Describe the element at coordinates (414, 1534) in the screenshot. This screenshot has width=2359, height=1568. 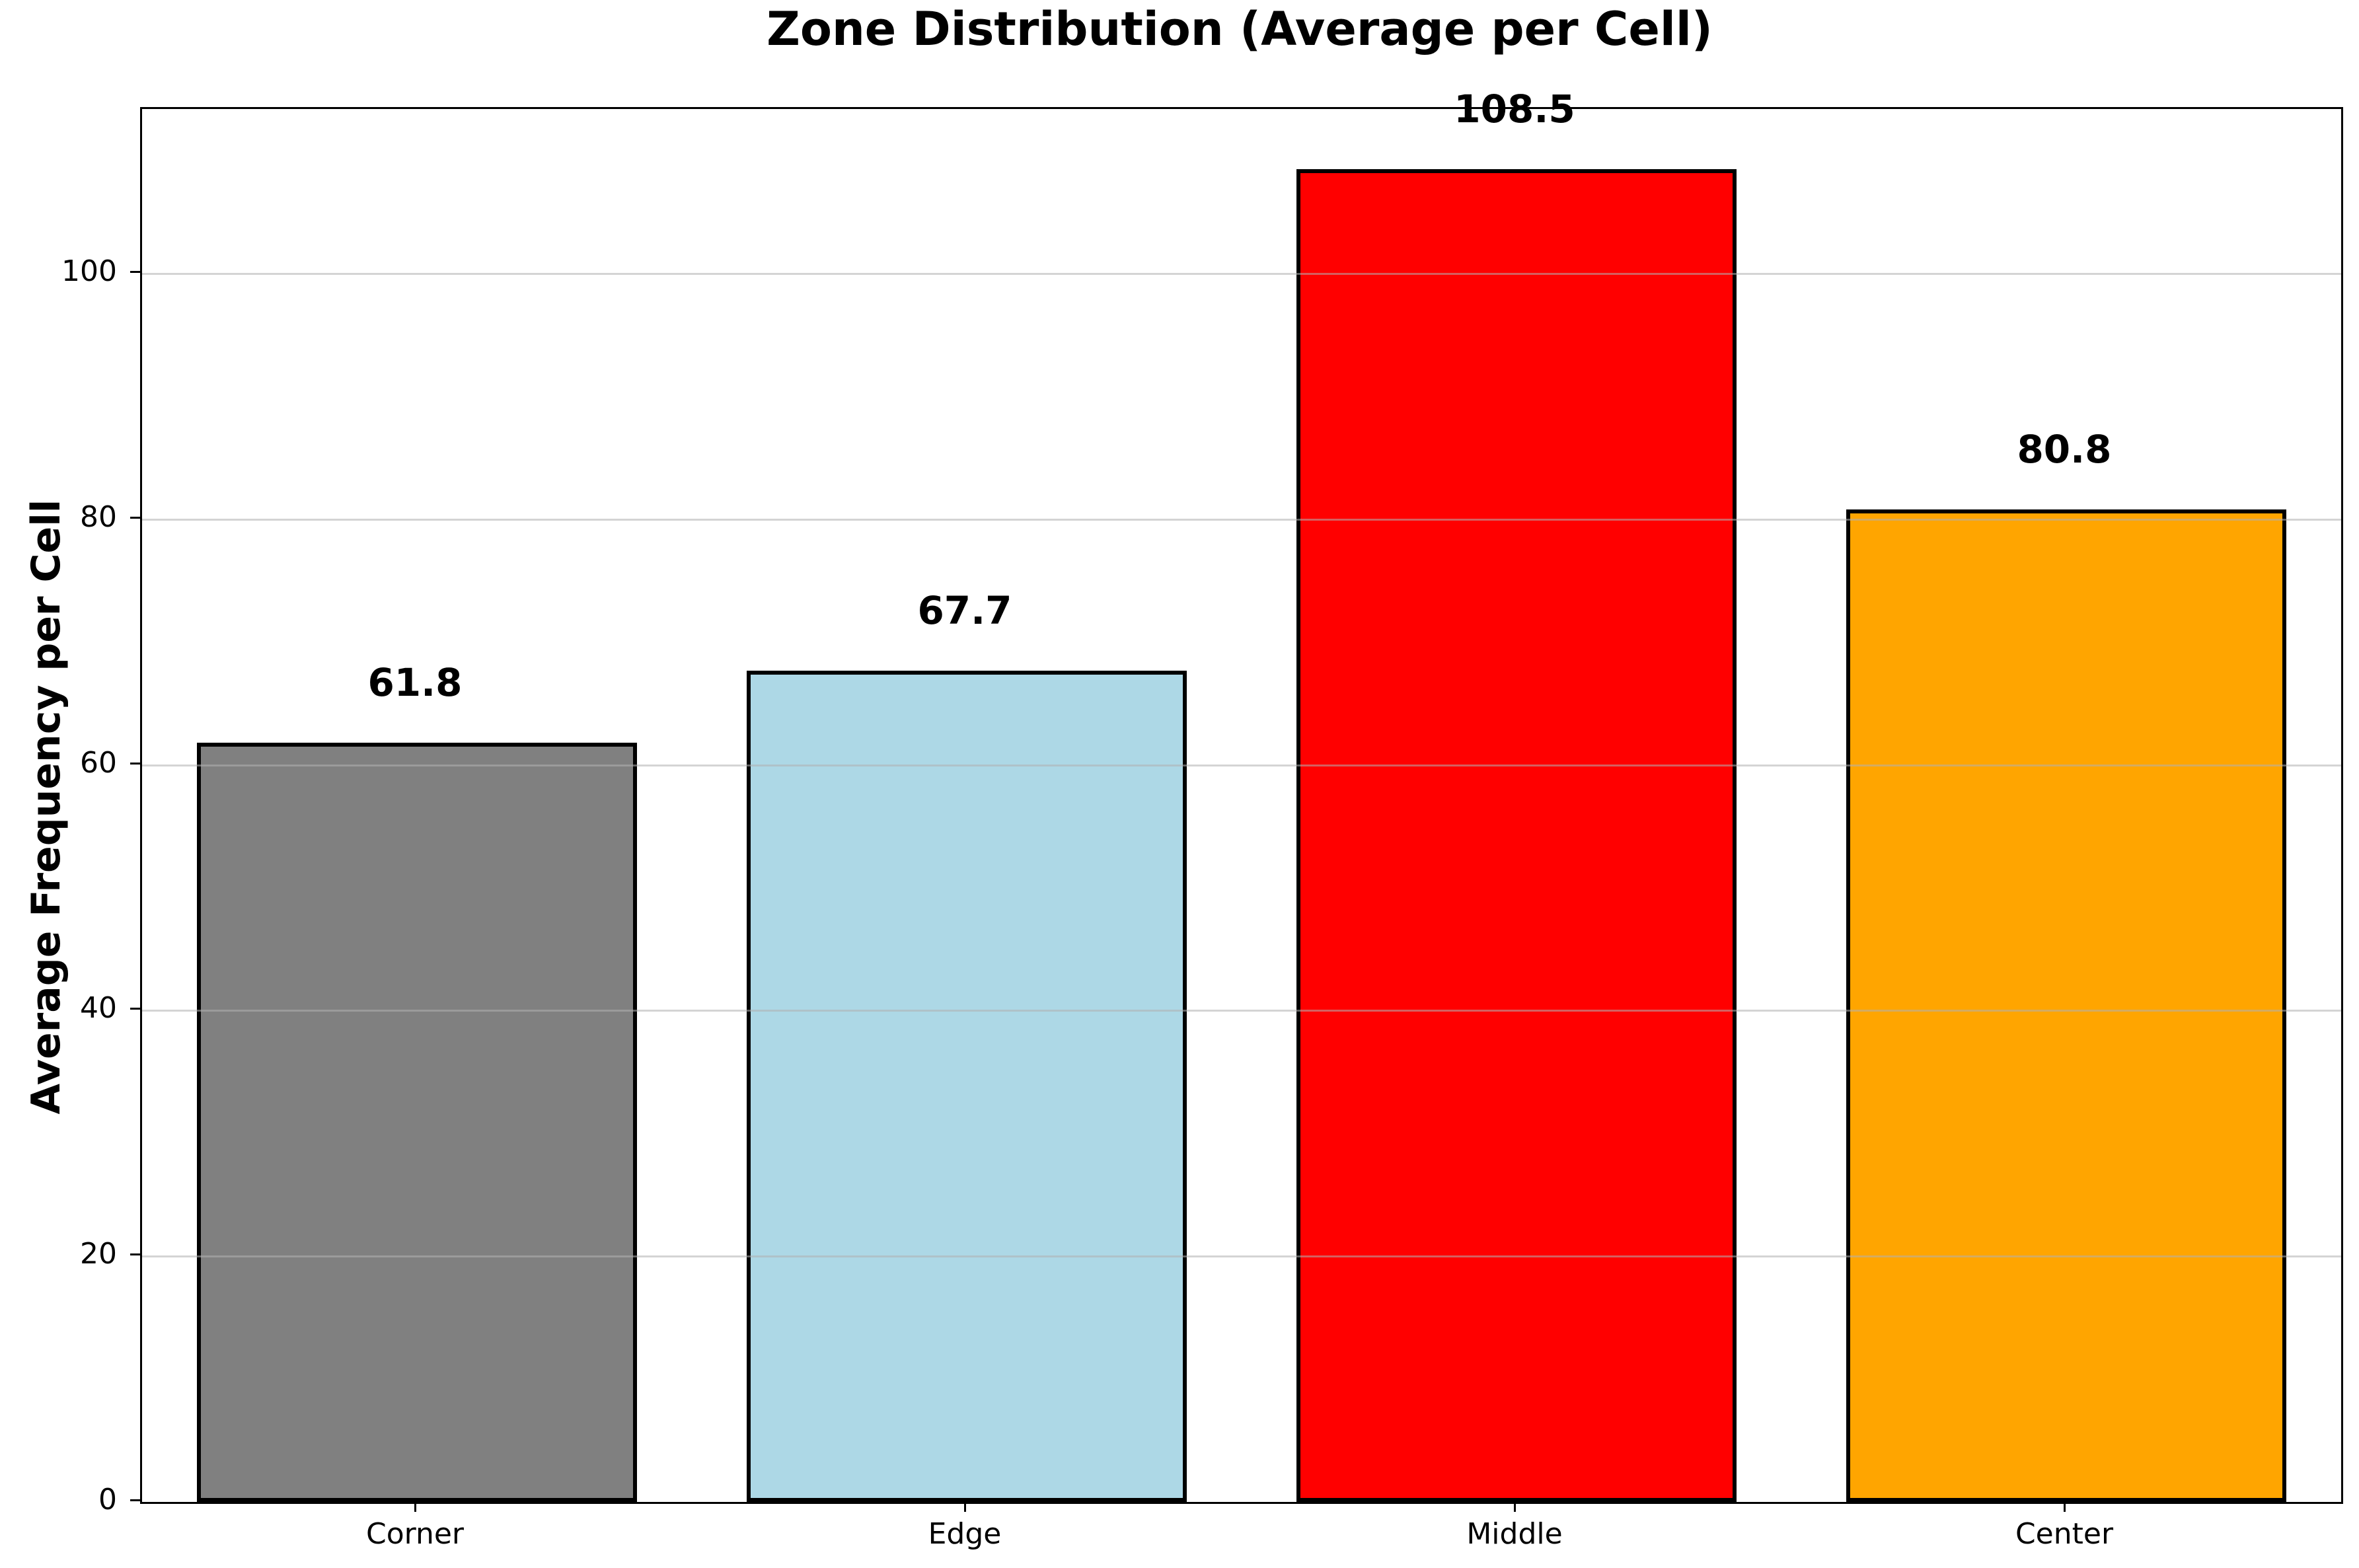
I see `x-tick-label-corner: Corner` at that location.